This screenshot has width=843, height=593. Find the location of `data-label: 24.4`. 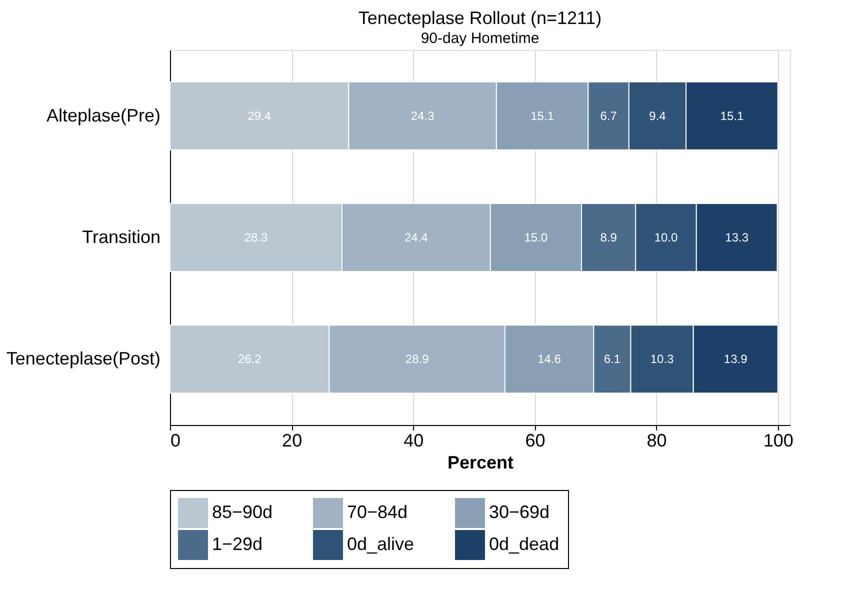

data-label: 24.4 is located at coordinates (416, 237).